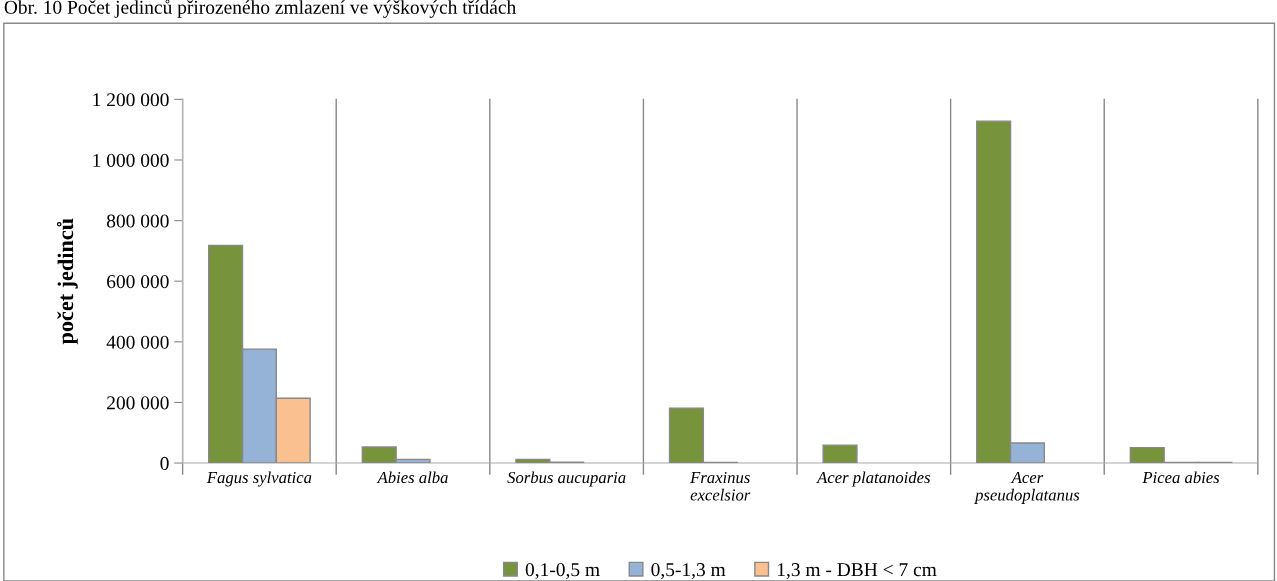  I want to click on y-tick-label: 600 000, so click(138, 282).